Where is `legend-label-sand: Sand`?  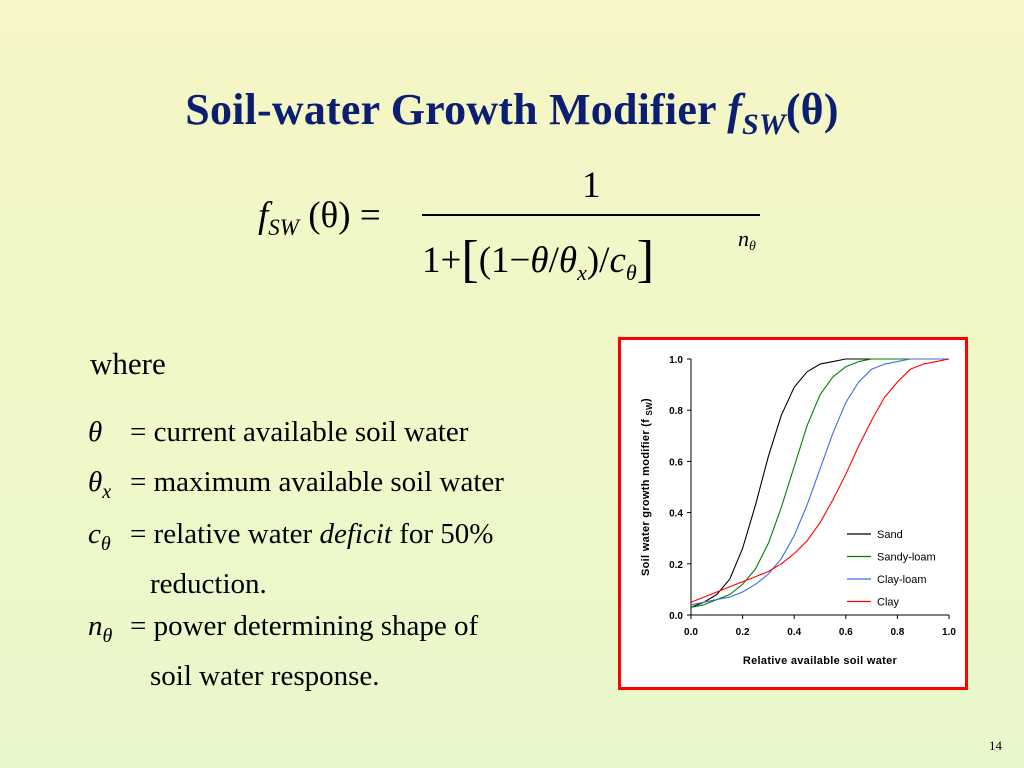
legend-label-sand: Sand is located at coordinates (890, 535).